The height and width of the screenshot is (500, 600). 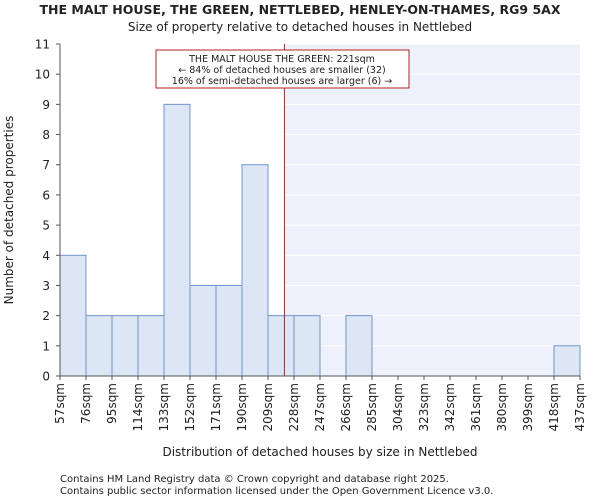 I want to click on bar-190sqm, so click(x=255, y=270).